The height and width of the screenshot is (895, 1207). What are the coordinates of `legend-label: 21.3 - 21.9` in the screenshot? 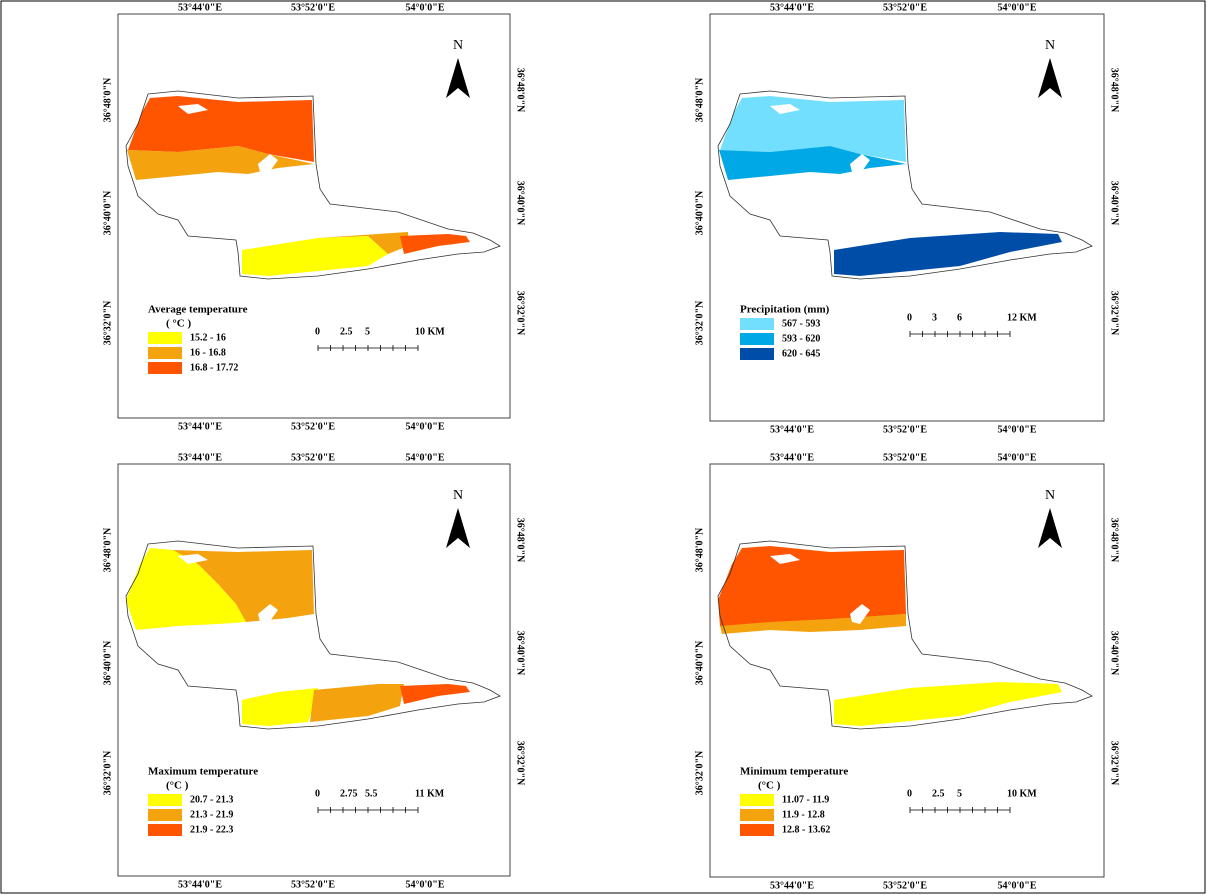 It's located at (211, 814).